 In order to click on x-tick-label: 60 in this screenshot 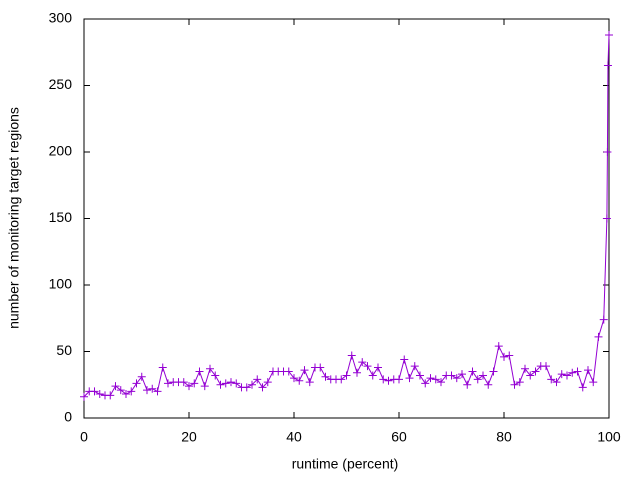, I will do `click(399, 437)`.